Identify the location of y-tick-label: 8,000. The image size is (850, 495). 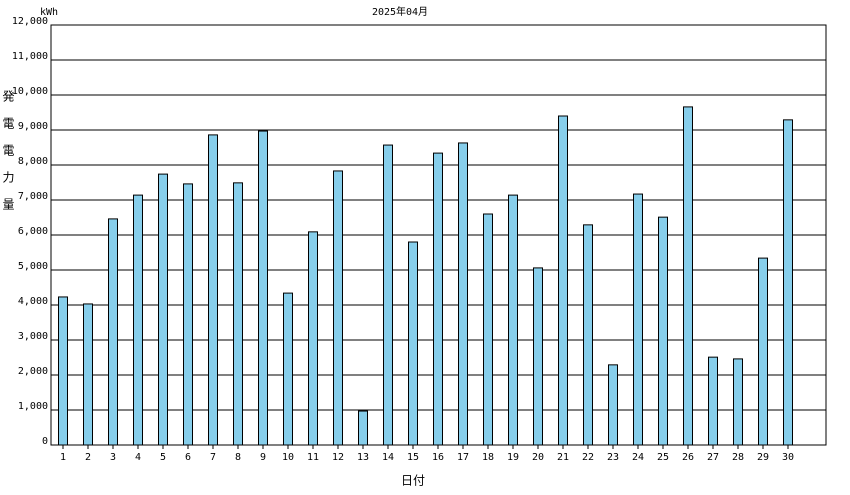
(33, 161).